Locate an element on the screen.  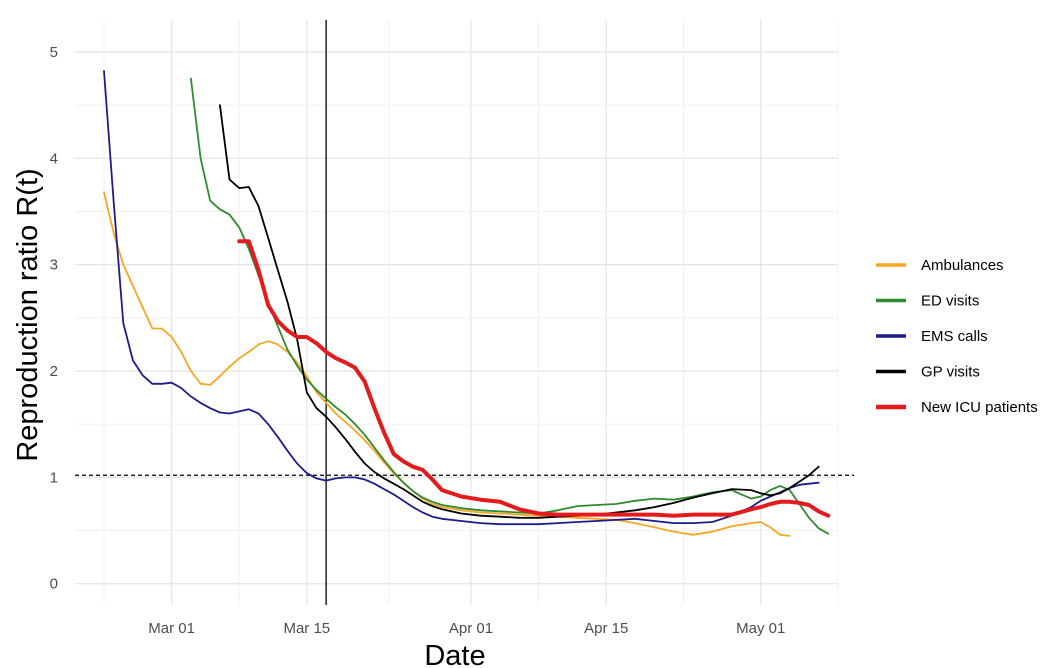
y-tick-label: 4 is located at coordinates (54, 158).